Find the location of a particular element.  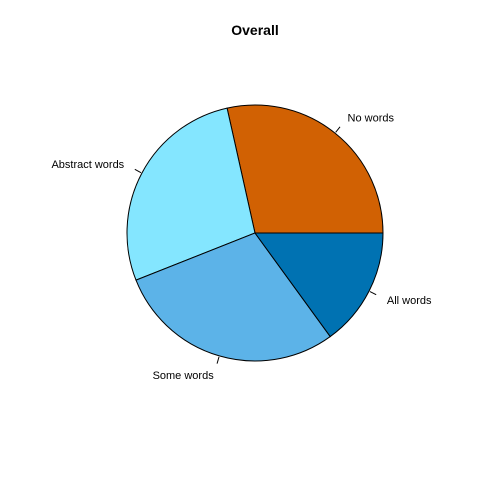

pie-label: No words is located at coordinates (371, 119).